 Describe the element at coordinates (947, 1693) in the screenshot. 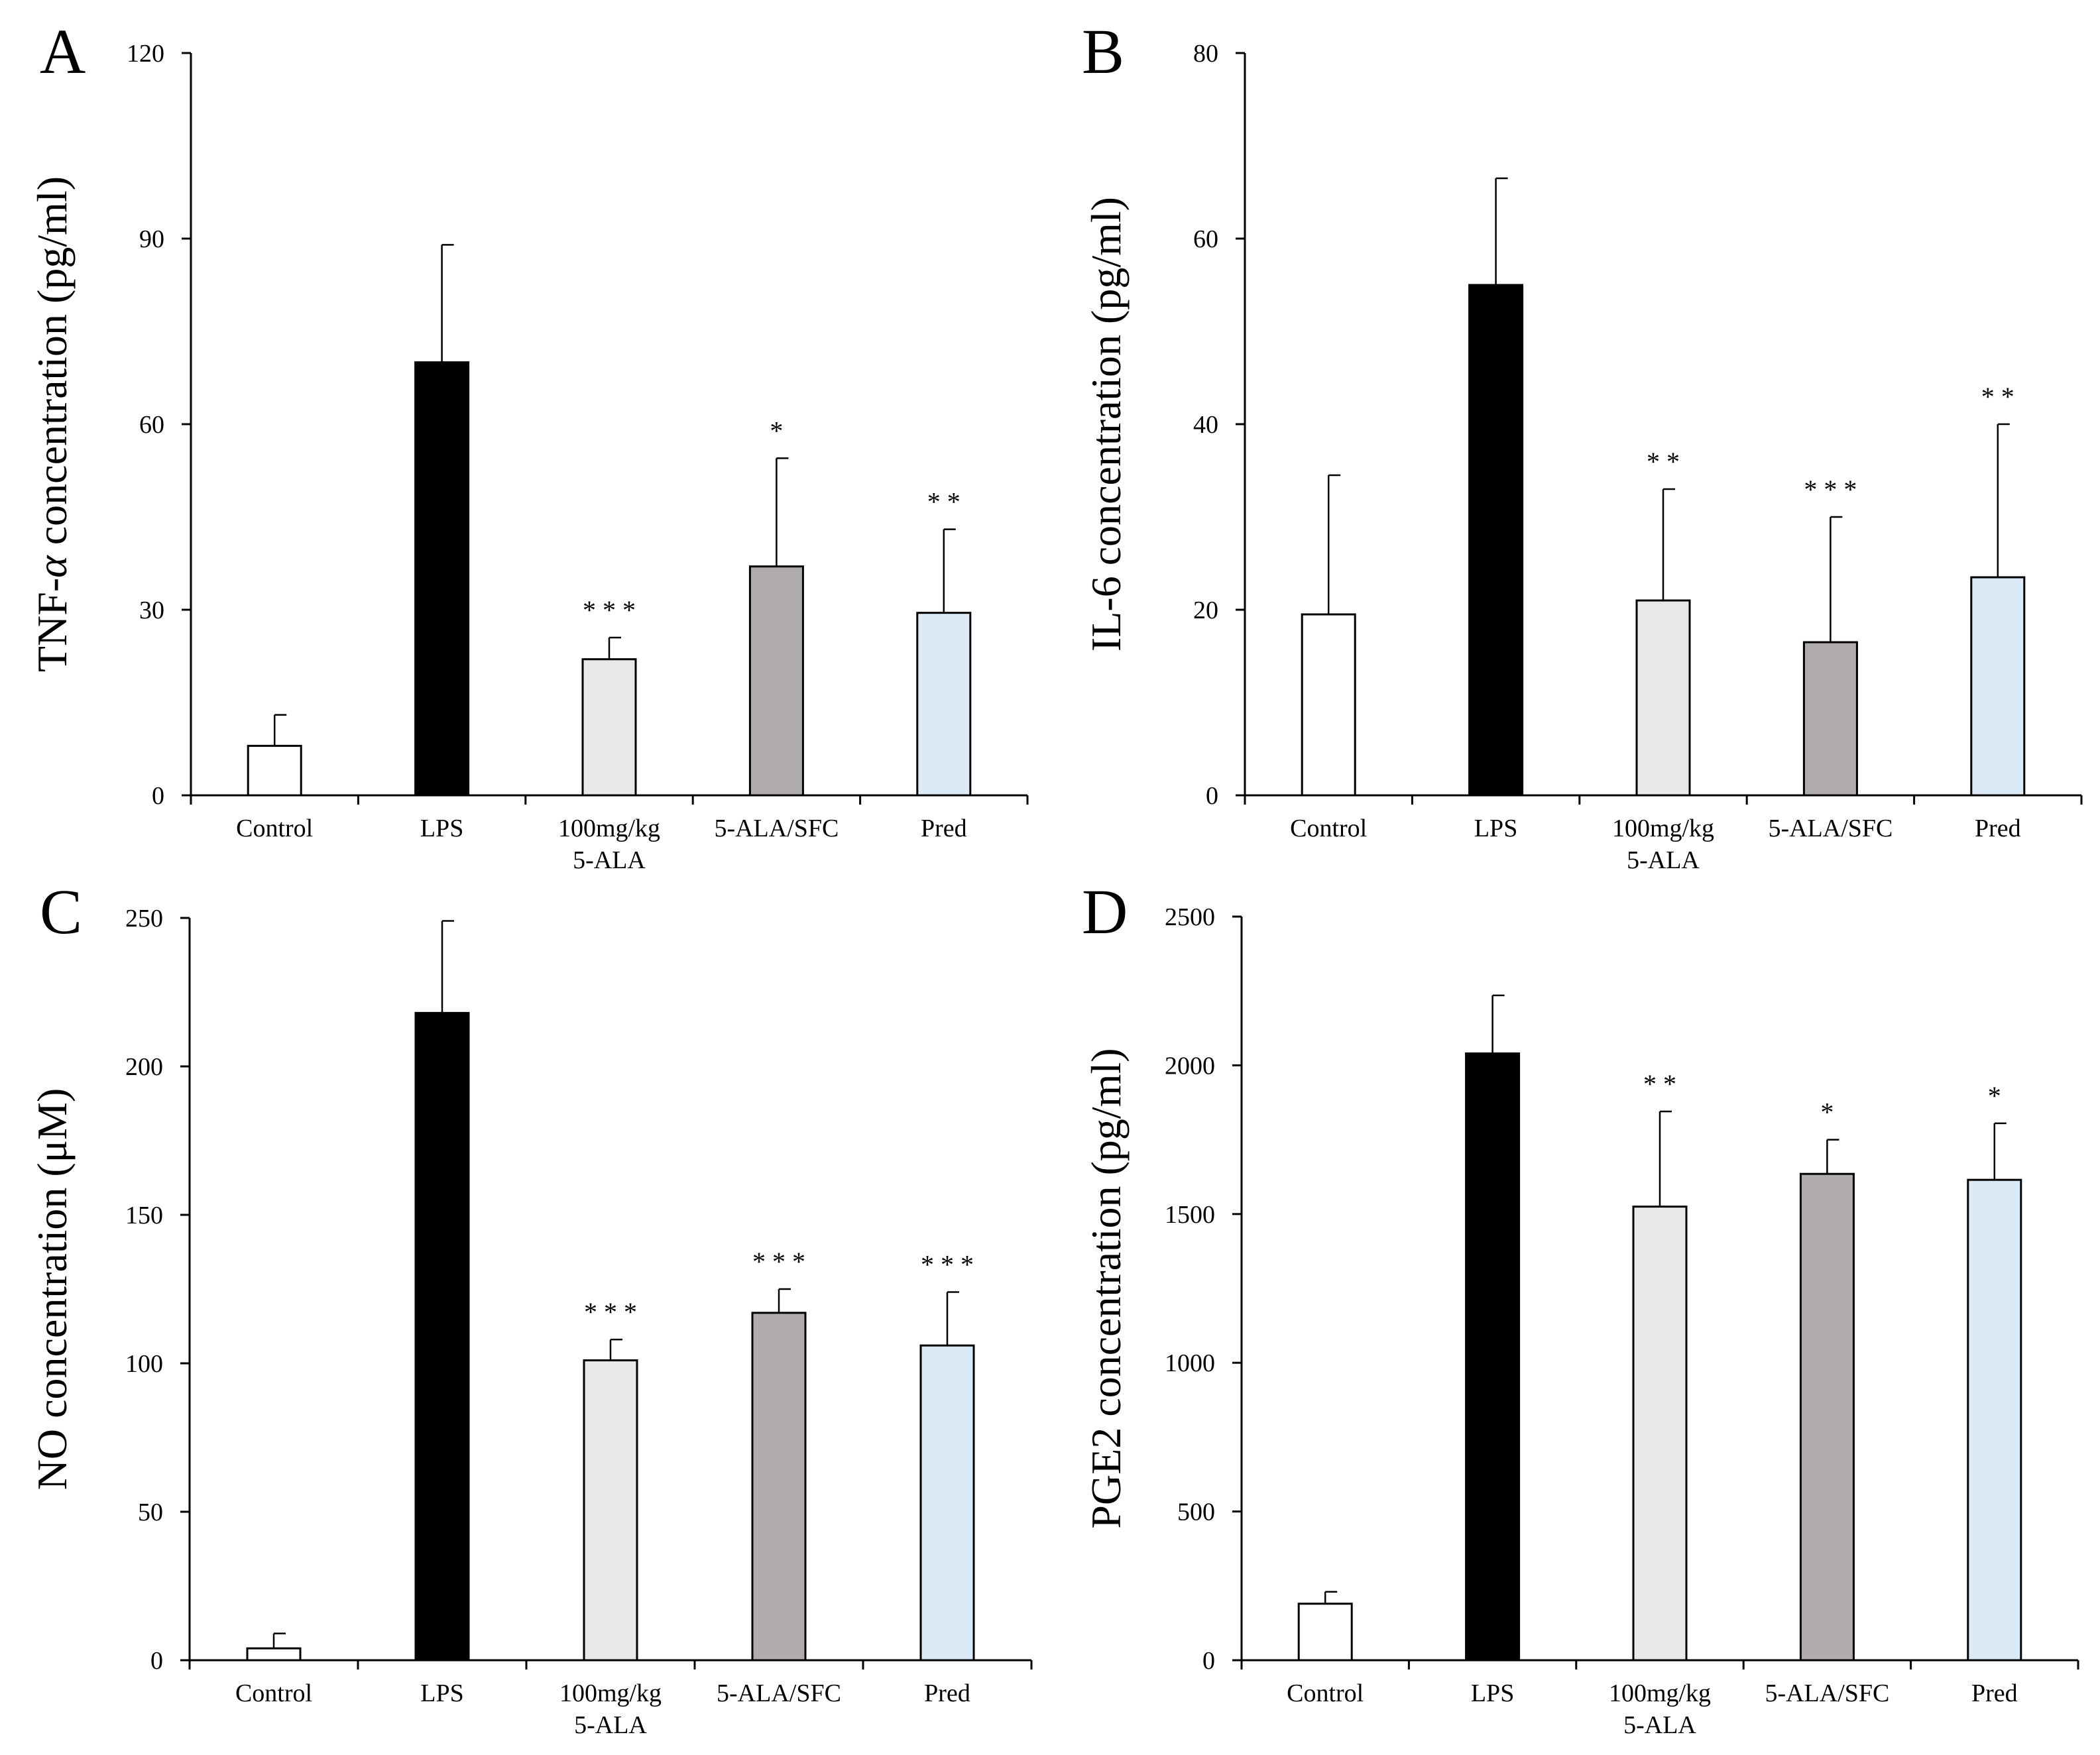

I see `panel-c-category-label-4: Pred` at that location.